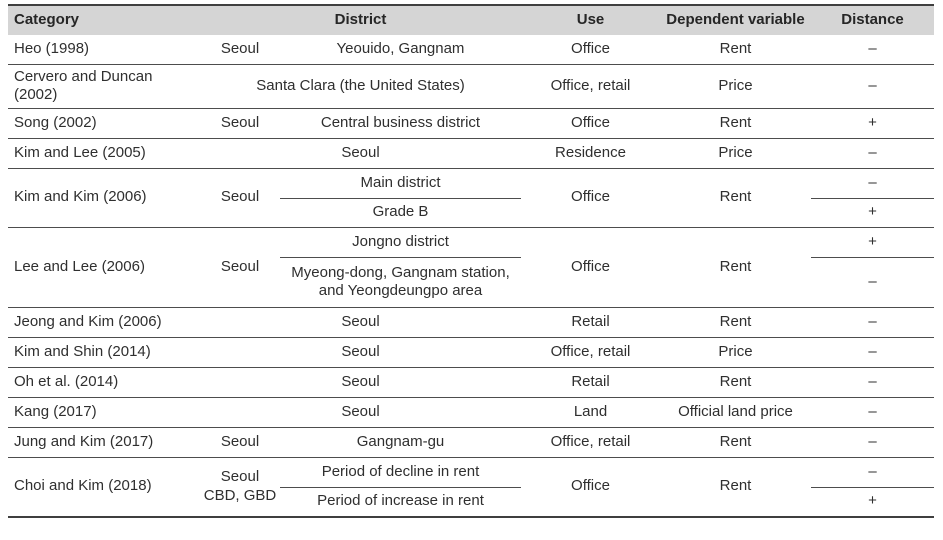  Describe the element at coordinates (55, 122) in the screenshot. I see `category-cell: Song (2002)` at that location.